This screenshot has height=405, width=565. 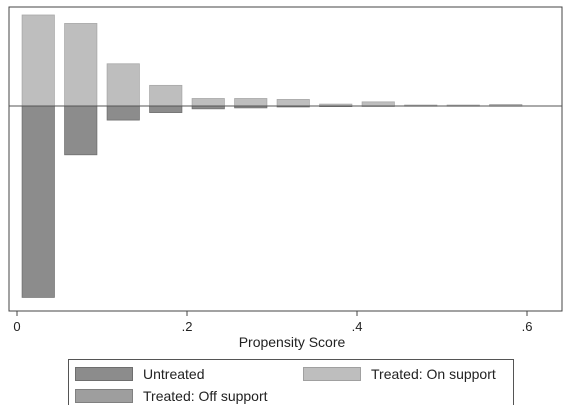 What do you see at coordinates (292, 342) in the screenshot?
I see `x-axis-title: Propensity Score` at bounding box center [292, 342].